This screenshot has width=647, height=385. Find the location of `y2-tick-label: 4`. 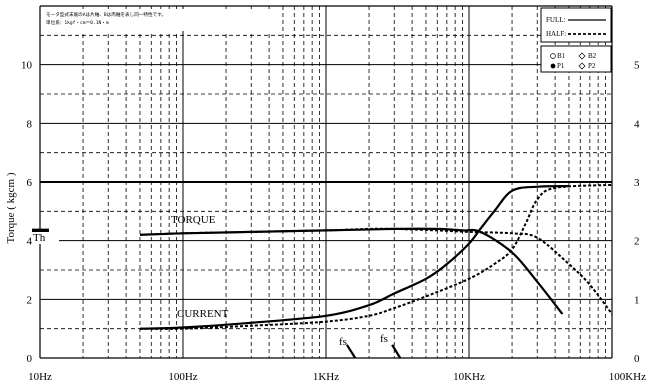

y2-tick-label: 4 is located at coordinates (637, 124).